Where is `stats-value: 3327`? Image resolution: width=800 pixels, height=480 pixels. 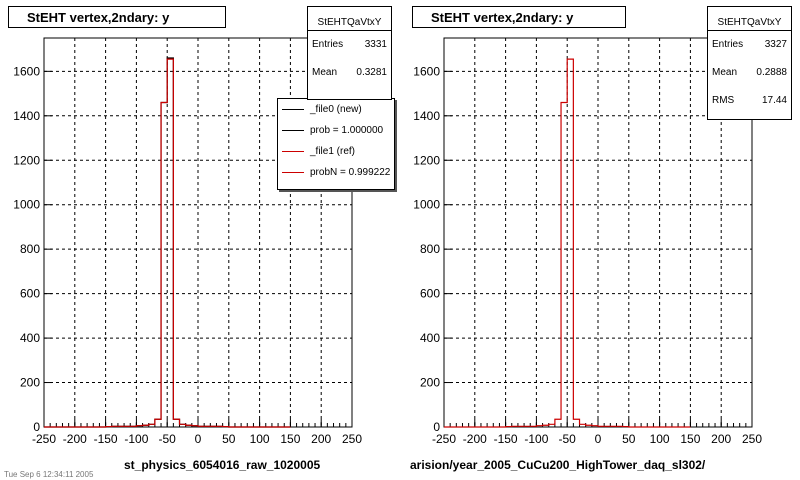 stats-value: 3327 is located at coordinates (775, 44).